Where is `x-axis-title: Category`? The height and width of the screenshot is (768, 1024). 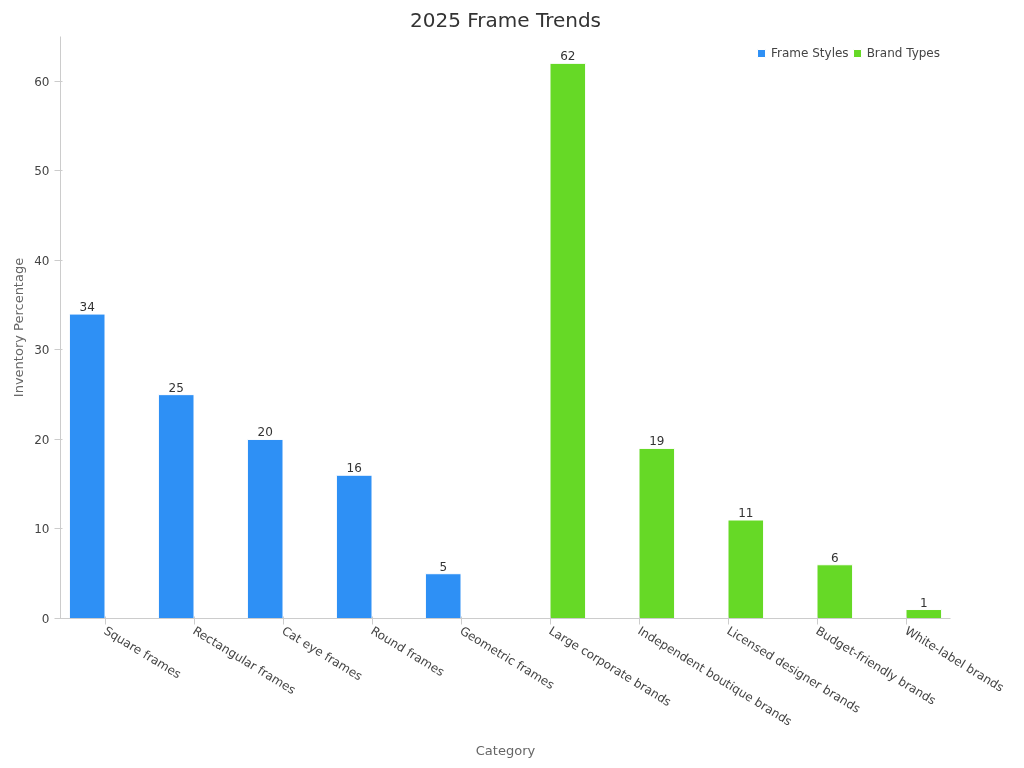 x-axis-title: Category is located at coordinates (505, 750).